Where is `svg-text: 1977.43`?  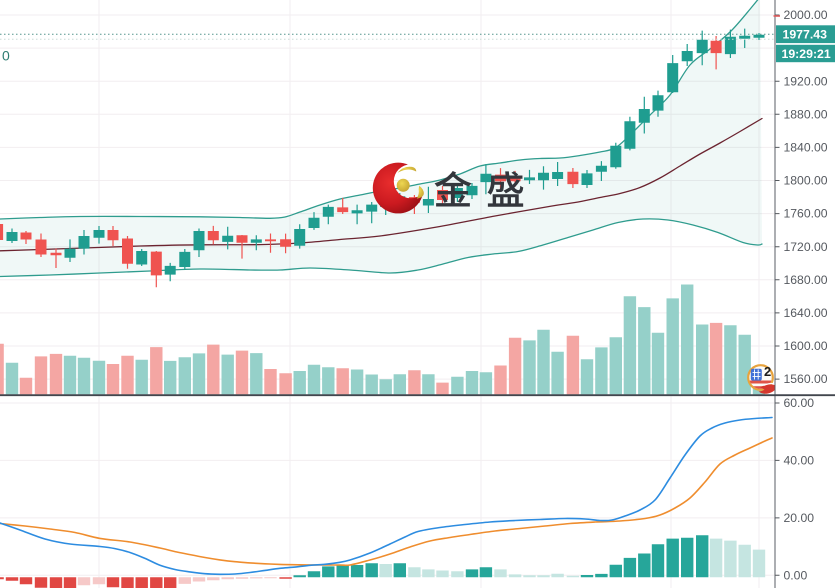
svg-text: 1977.43 is located at coordinates (805, 35).